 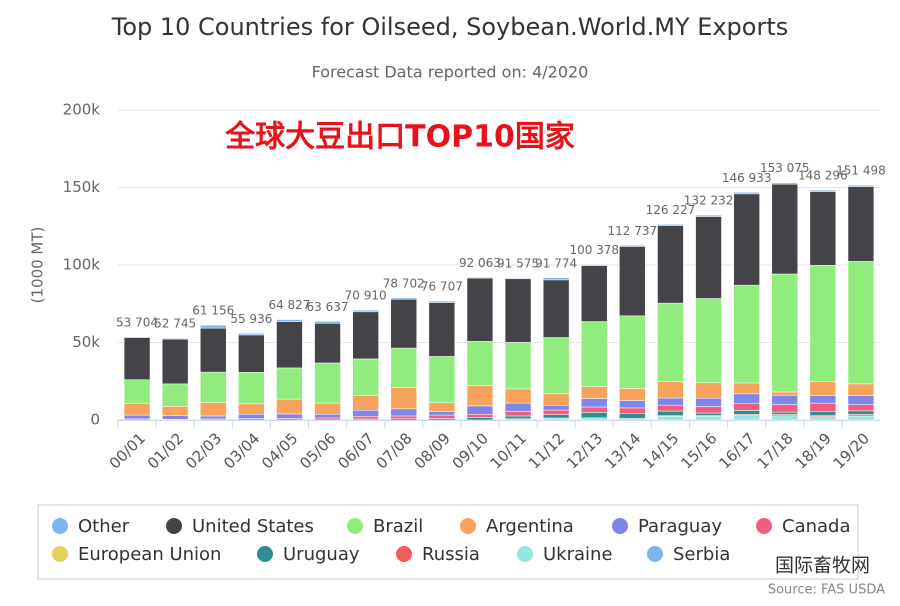 What do you see at coordinates (399, 137) in the screenshot?
I see `annotation: 全球大豆出口TOP10国家` at bounding box center [399, 137].